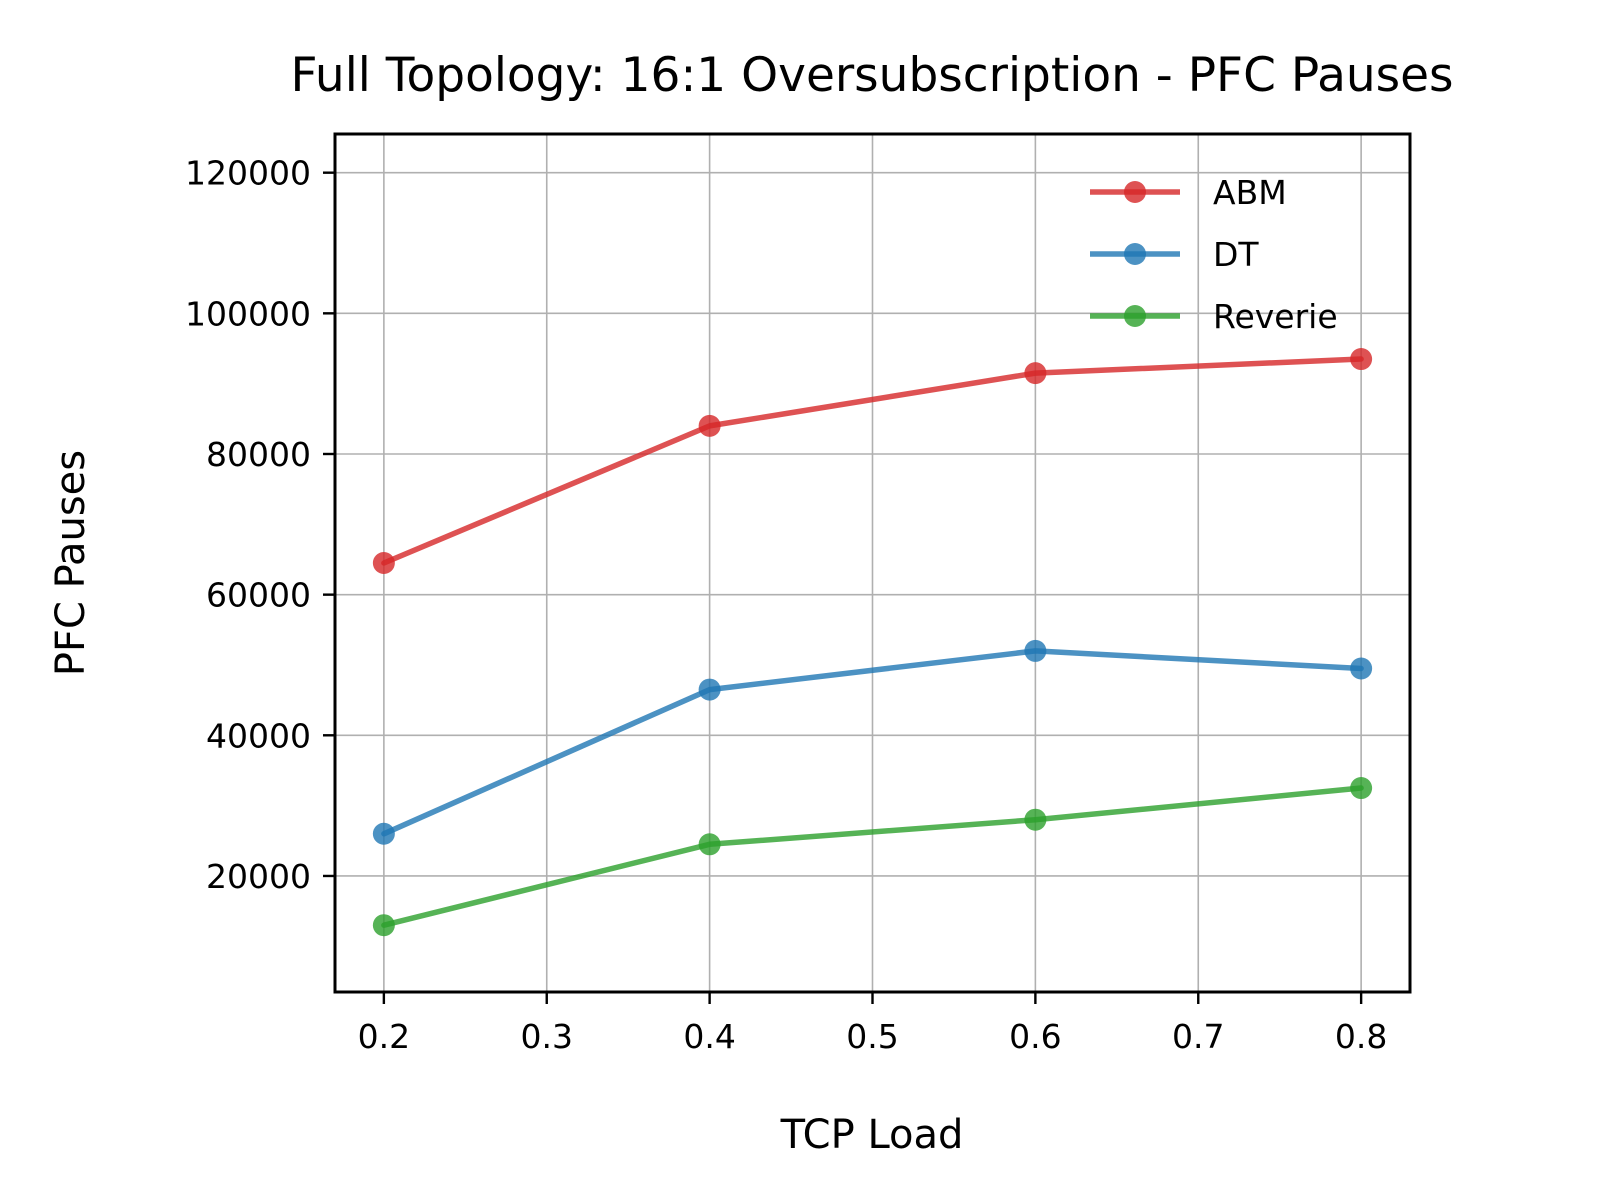  Describe the element at coordinates (260, 525) in the screenshot. I see `y-axis-ticks: 20000 40000 60000 80000 100000 120000` at that location.